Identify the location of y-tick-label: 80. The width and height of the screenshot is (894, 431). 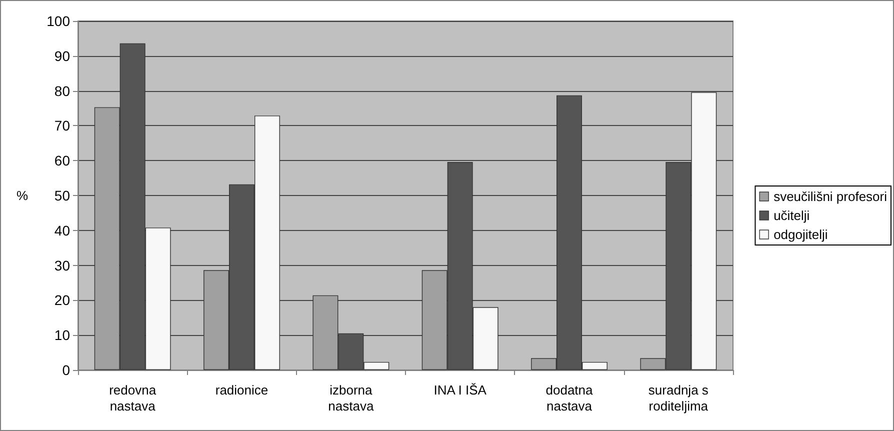
(62, 90).